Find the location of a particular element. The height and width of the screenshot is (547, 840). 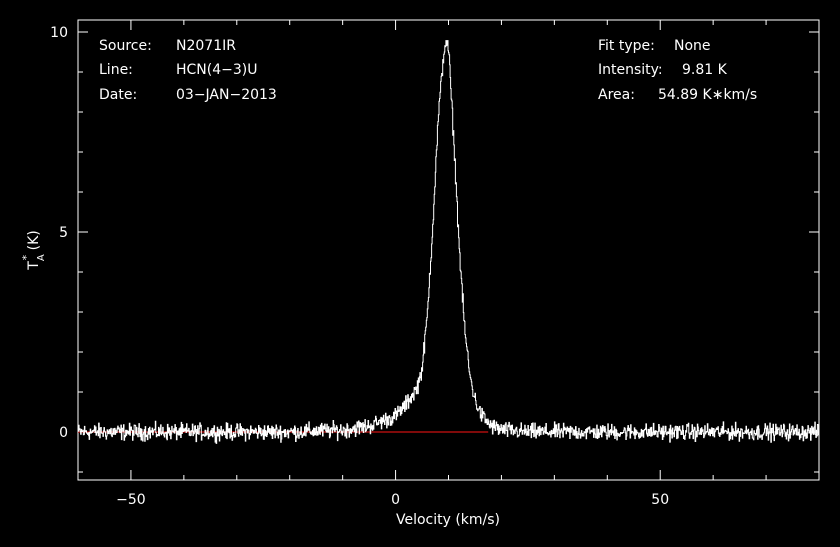

y-tick-label: 5 is located at coordinates (63, 233).